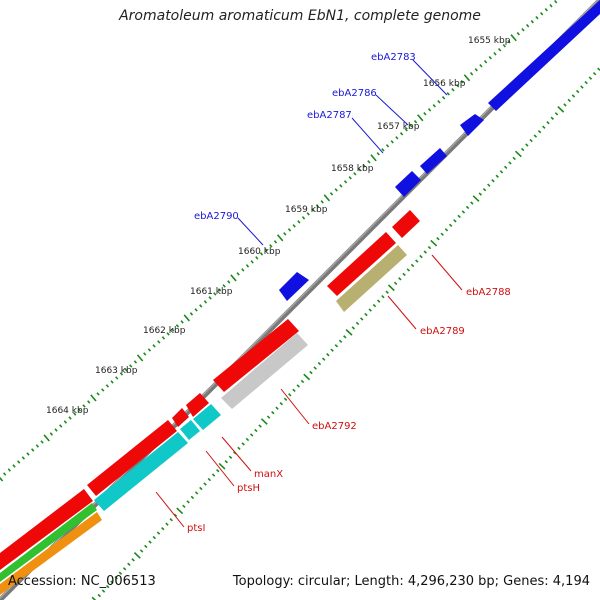  Describe the element at coordinates (190, 430) in the screenshot. I see `gene-ptsH-arrow` at that location.